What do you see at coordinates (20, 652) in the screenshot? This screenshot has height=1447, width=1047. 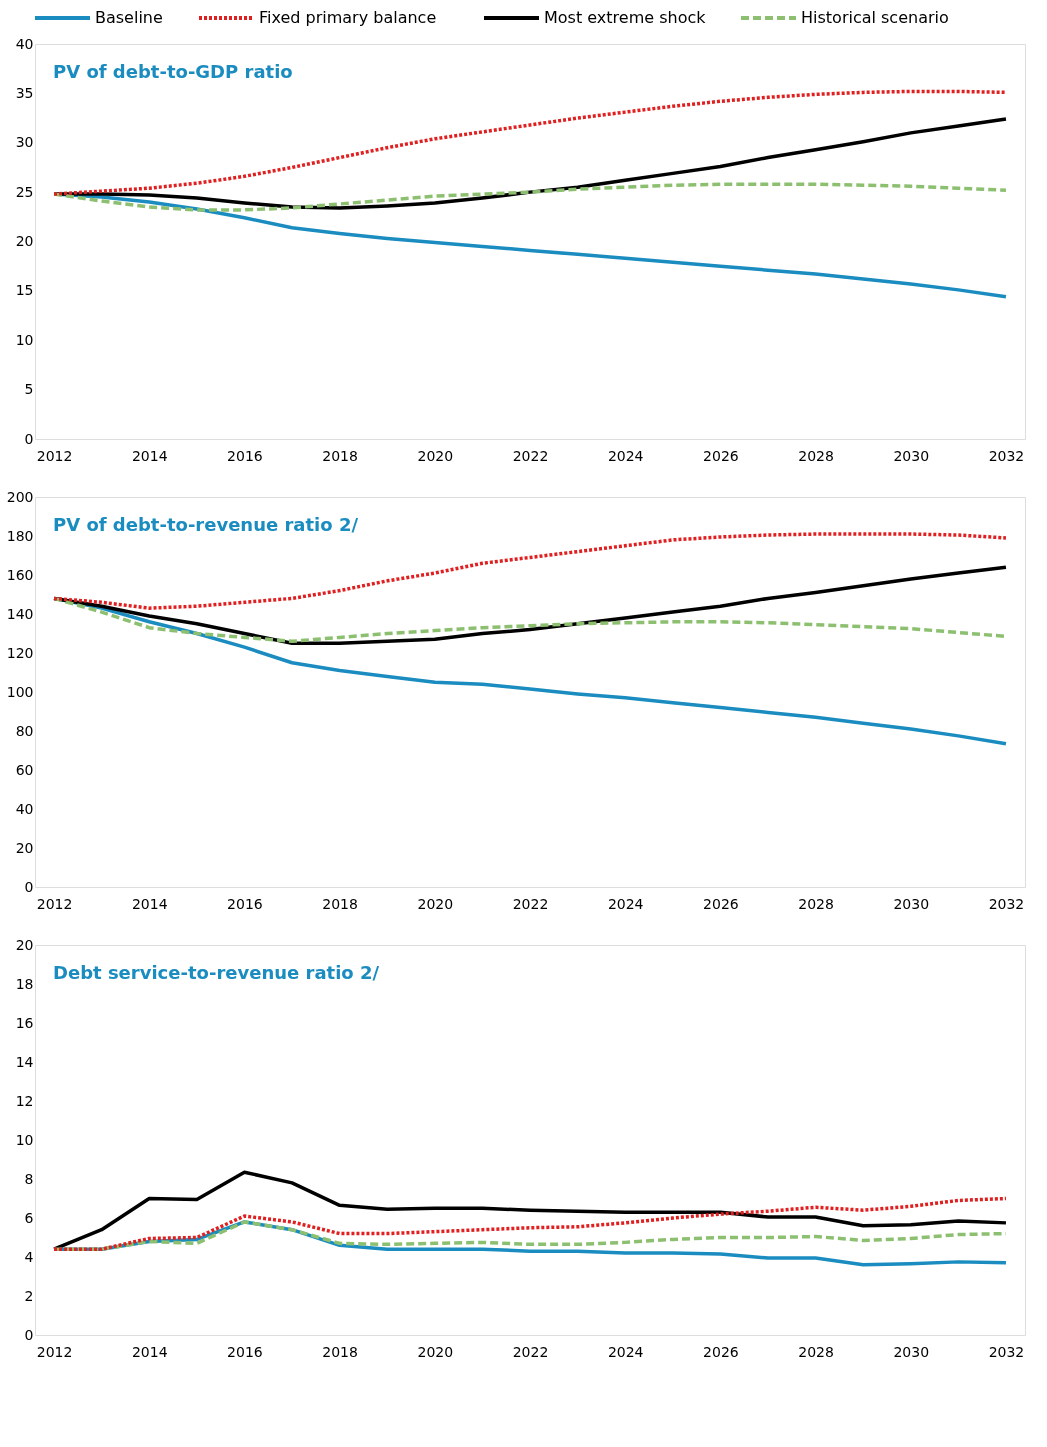 I see `y-tick-label: 120` at bounding box center [20, 652].